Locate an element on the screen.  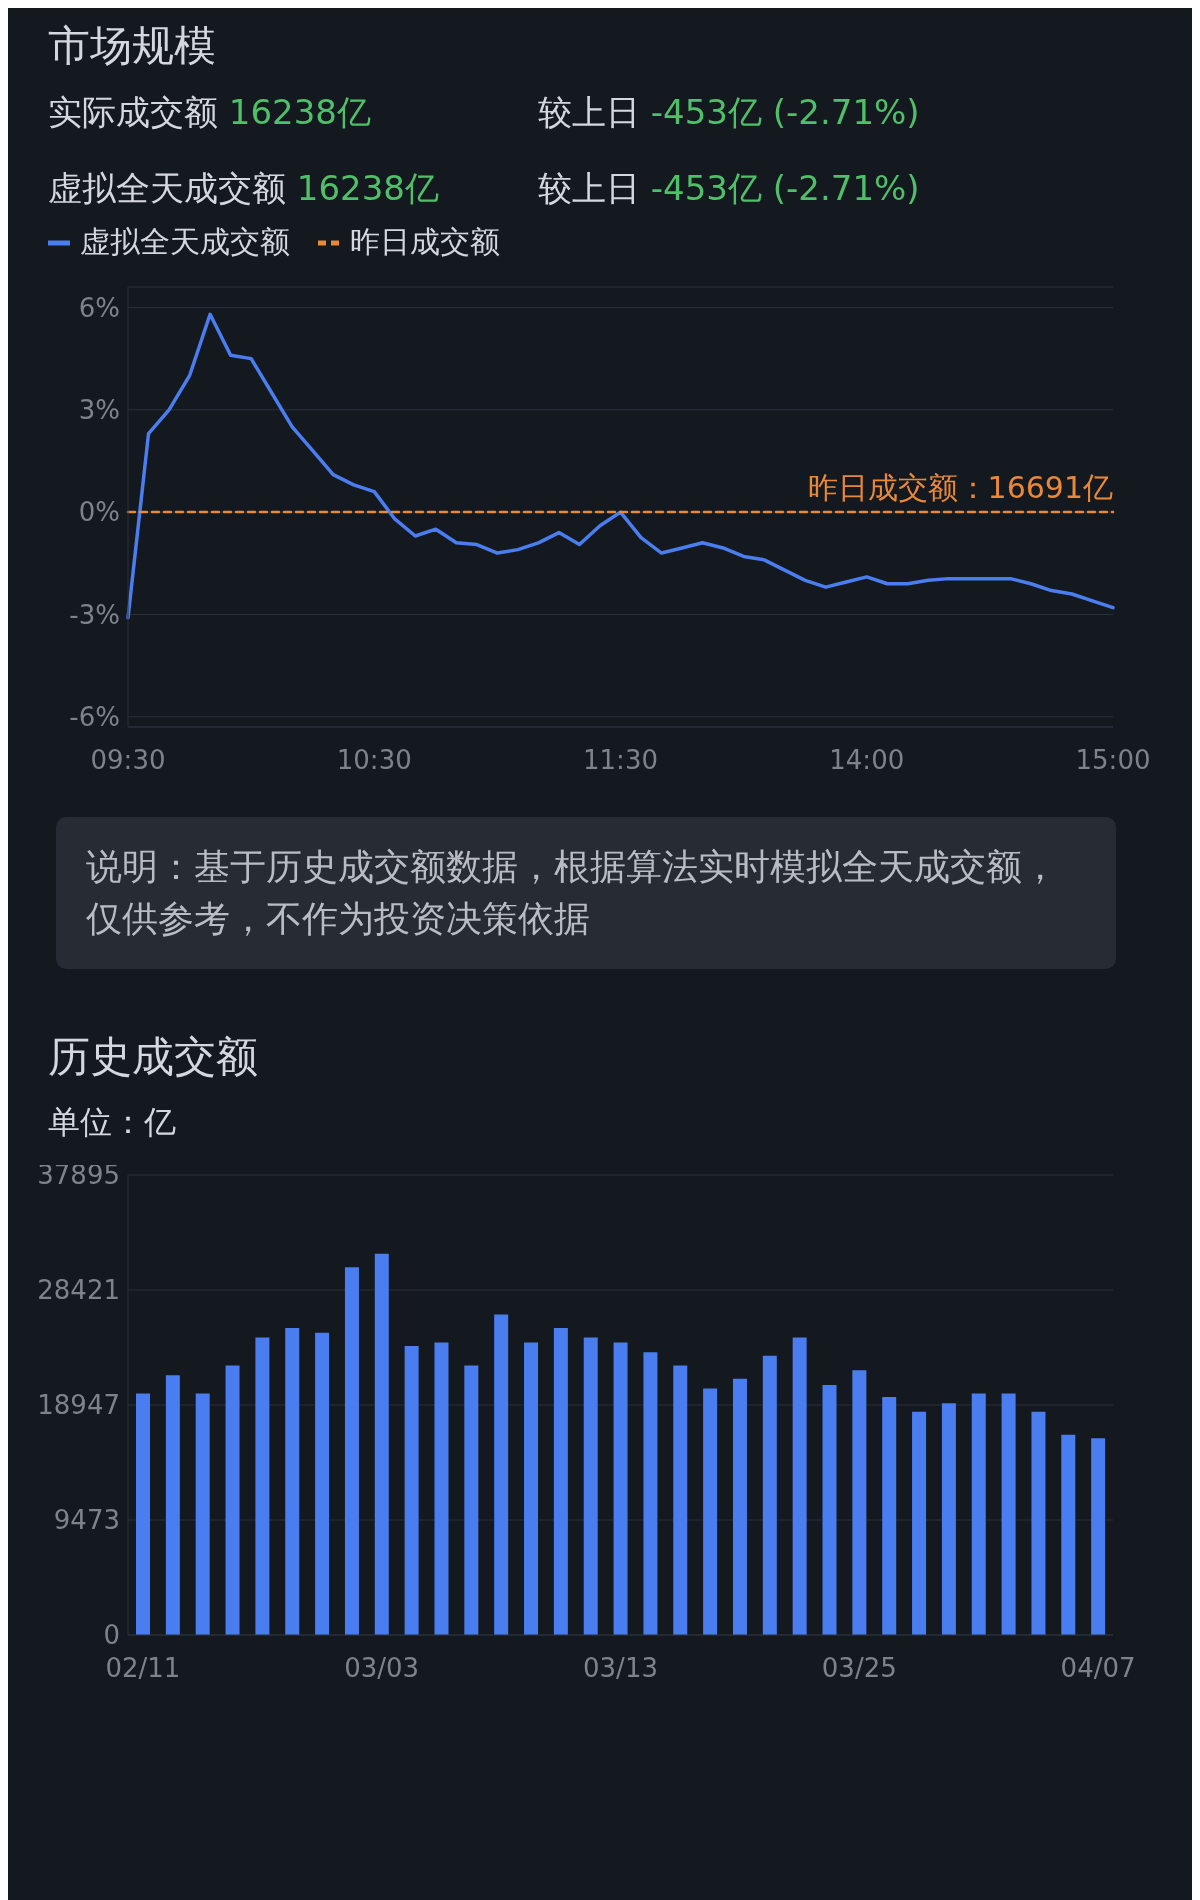
x-tick-label: 03/03 is located at coordinates (382, 1668).